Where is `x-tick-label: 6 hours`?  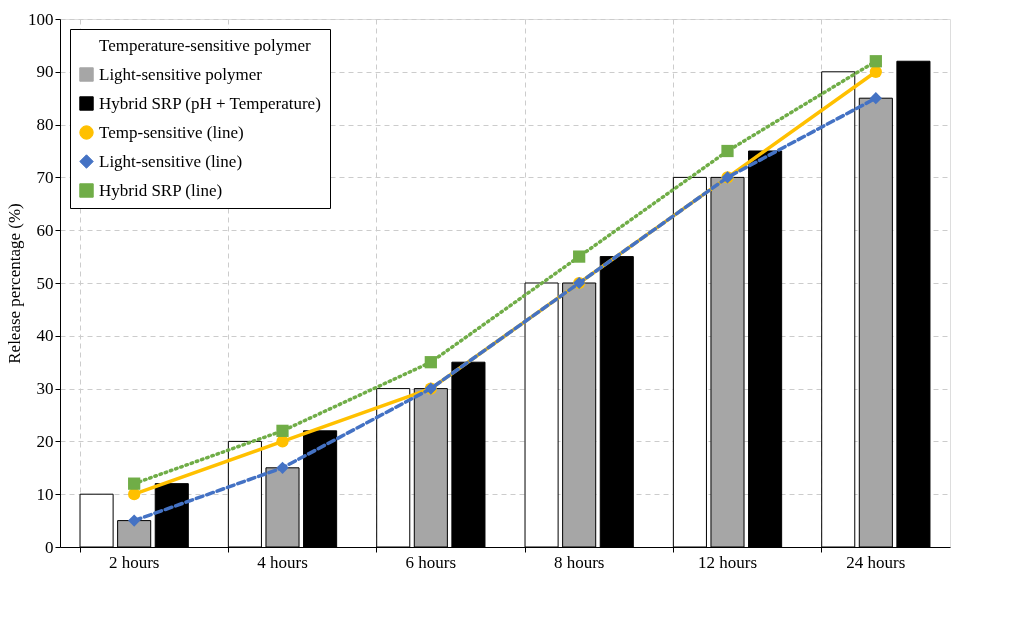 x-tick-label: 6 hours is located at coordinates (431, 562).